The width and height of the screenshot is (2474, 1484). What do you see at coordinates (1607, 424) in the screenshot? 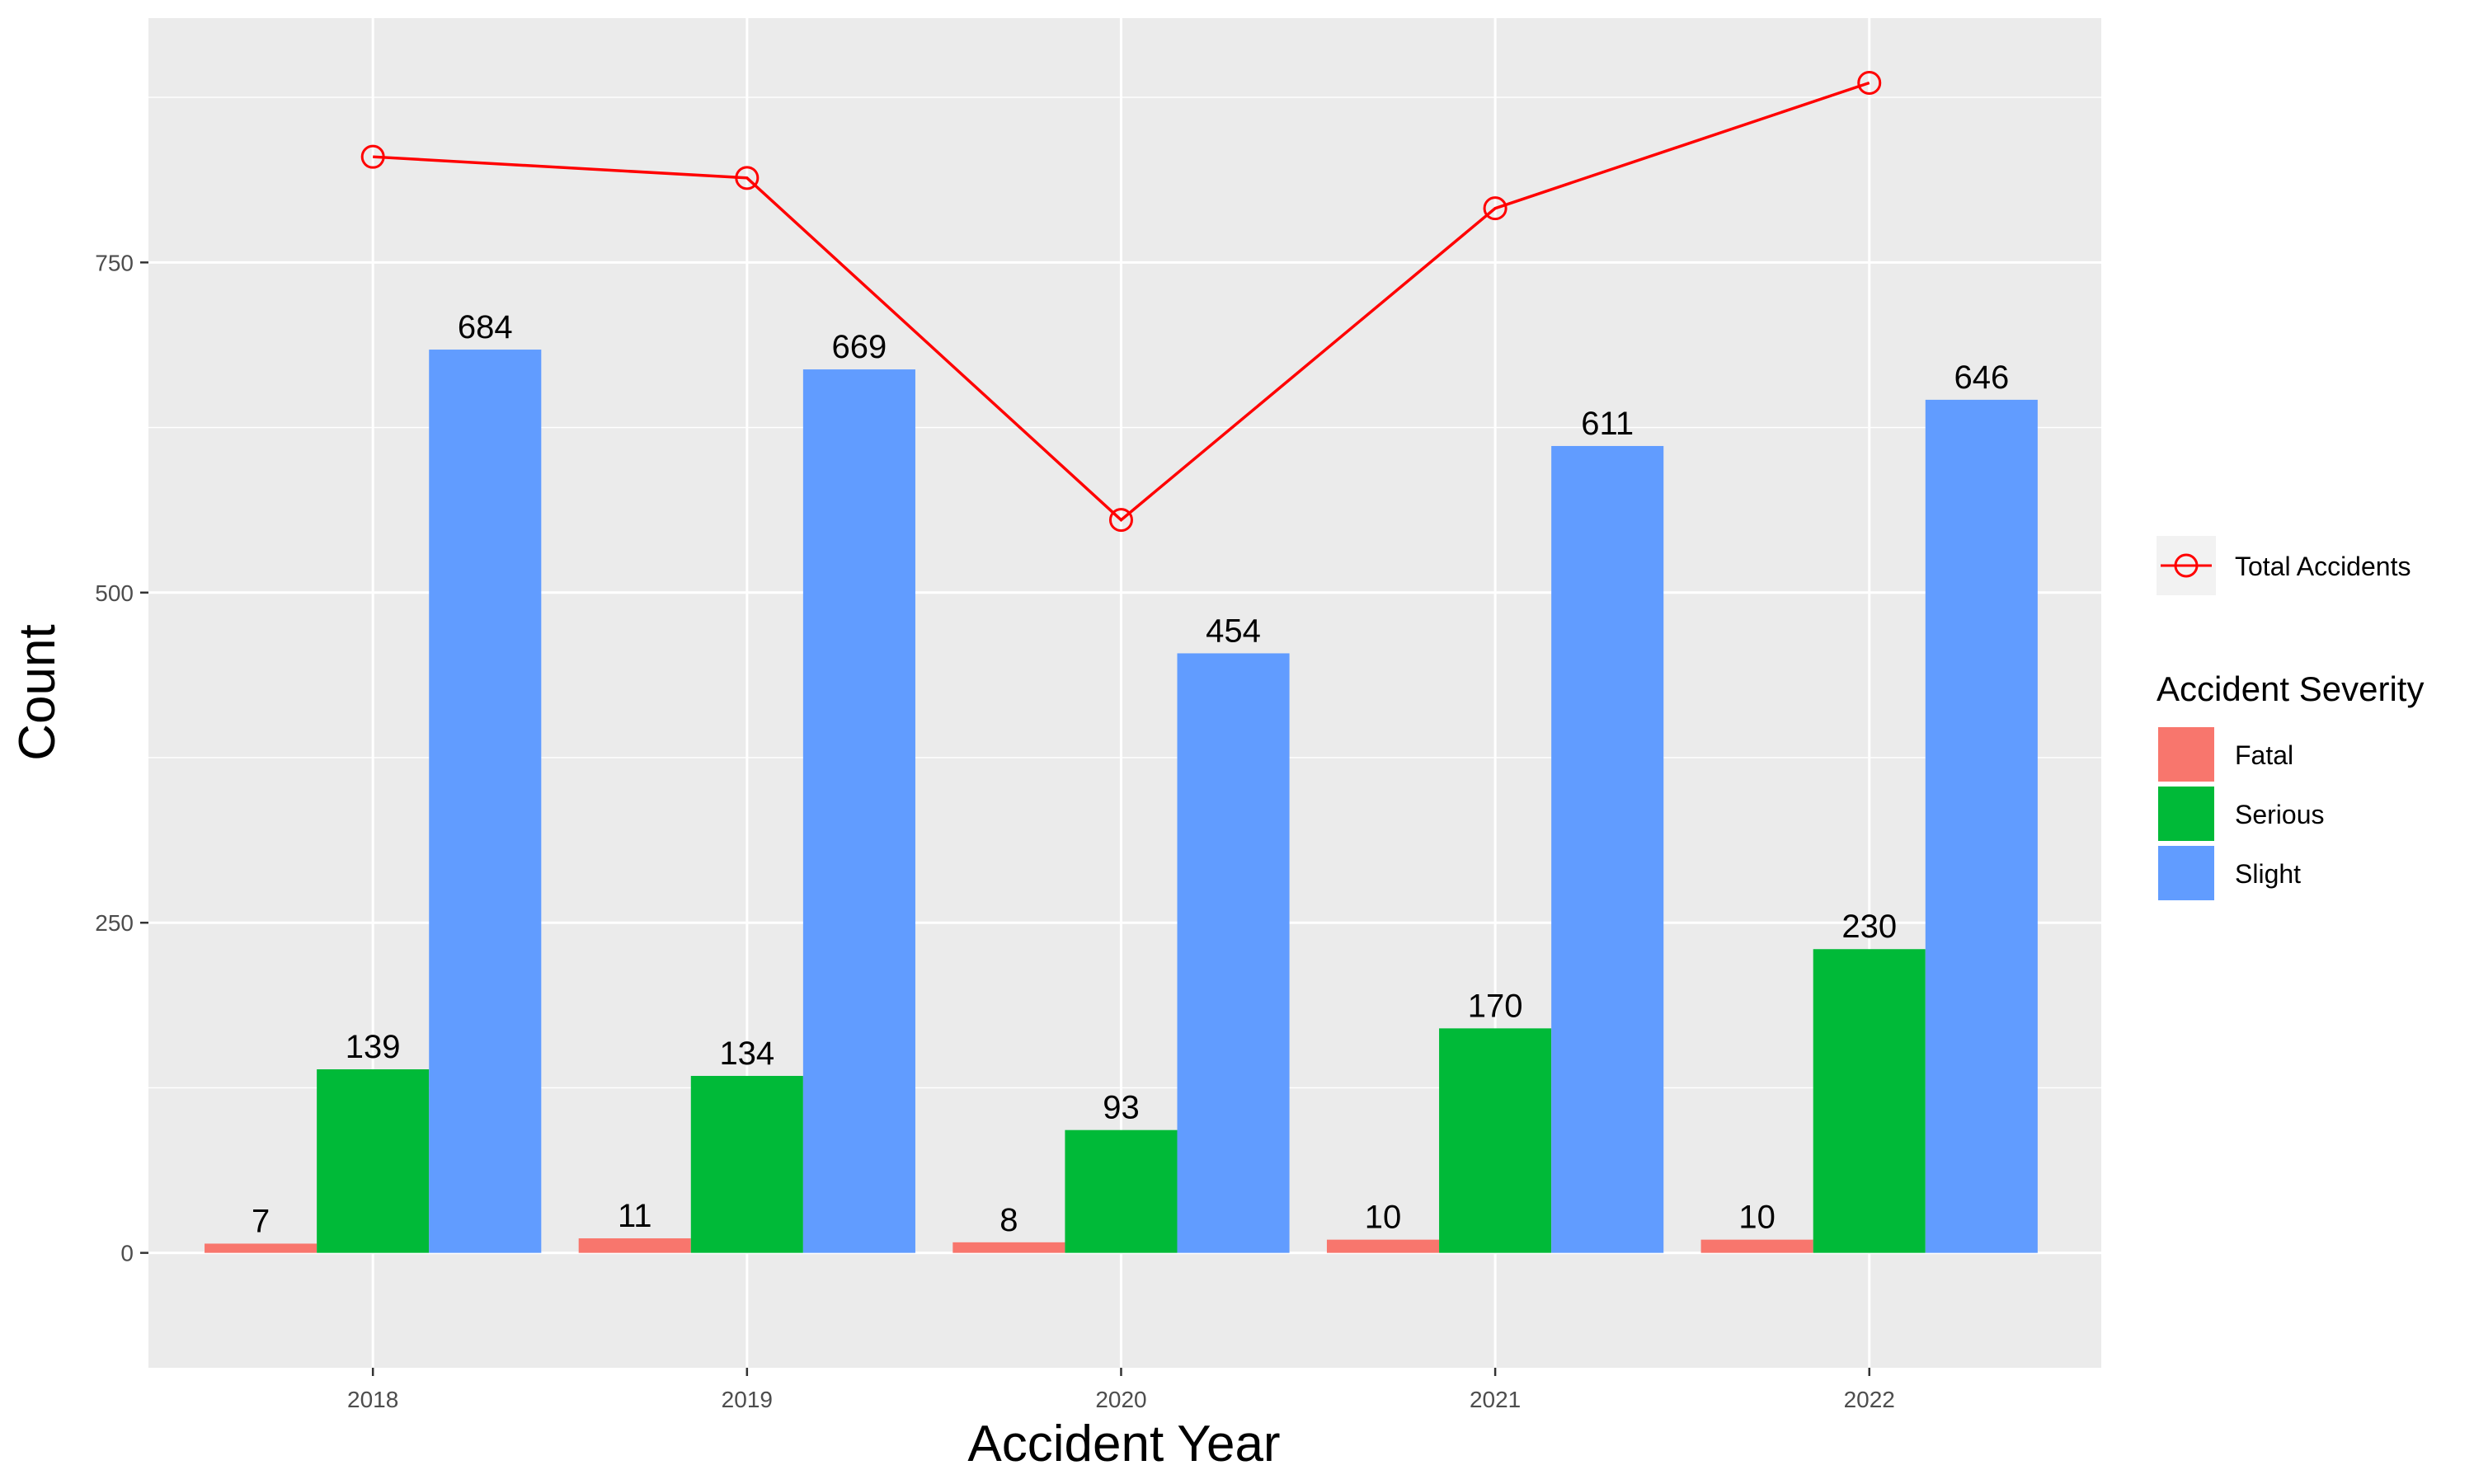
I see `data-label-slight-2021: 611` at bounding box center [1607, 424].